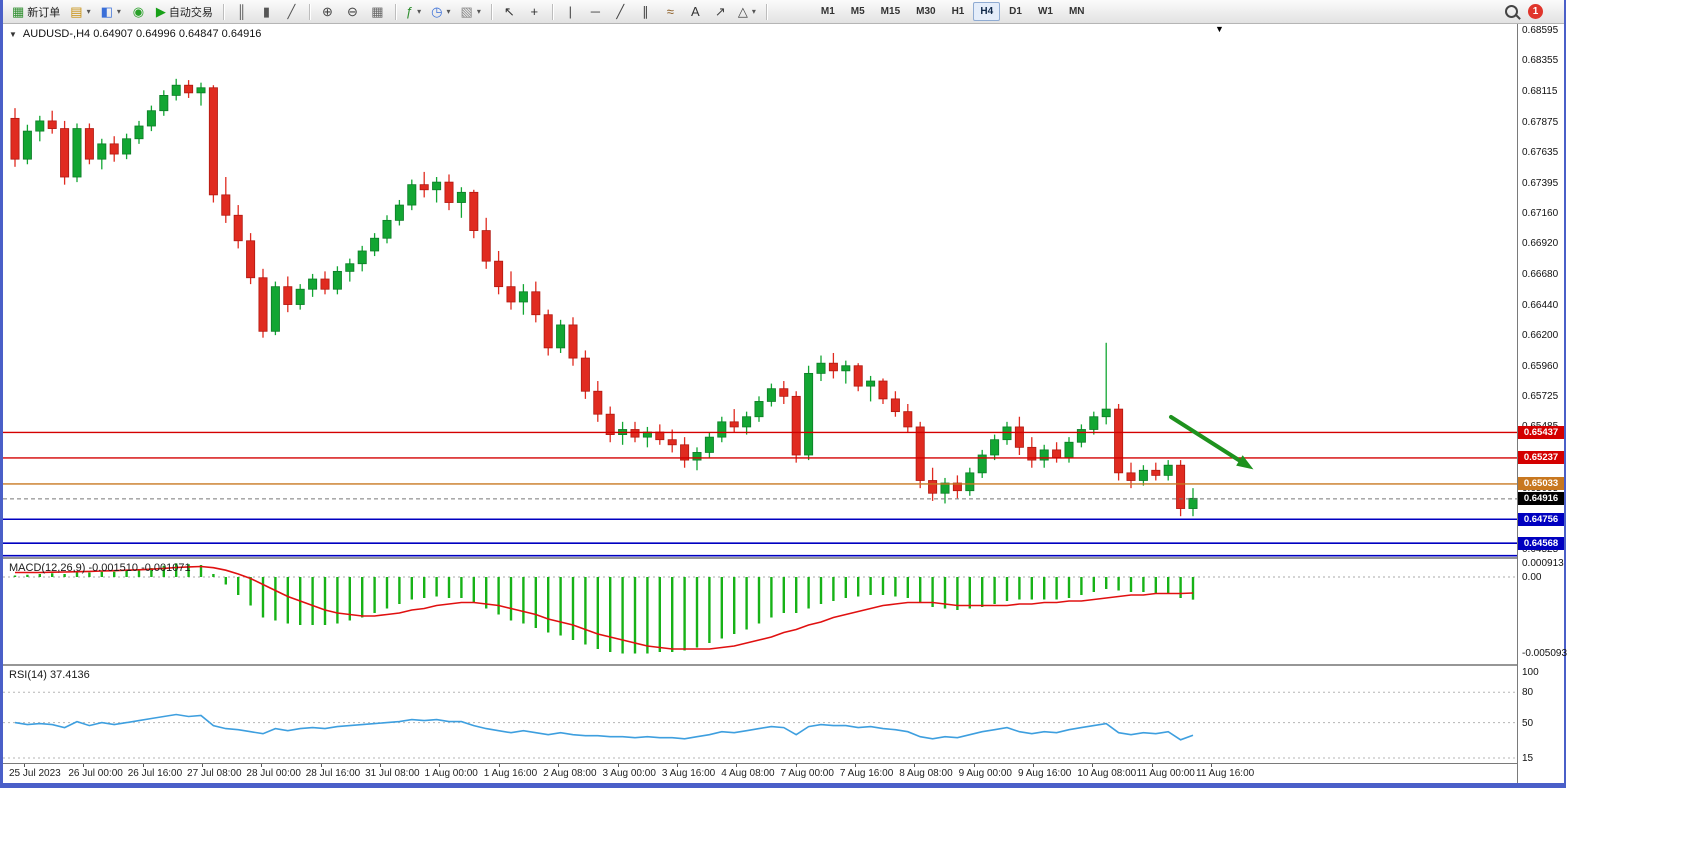  I want to click on new-order-button: ▦ 新订单, so click(36, 12).